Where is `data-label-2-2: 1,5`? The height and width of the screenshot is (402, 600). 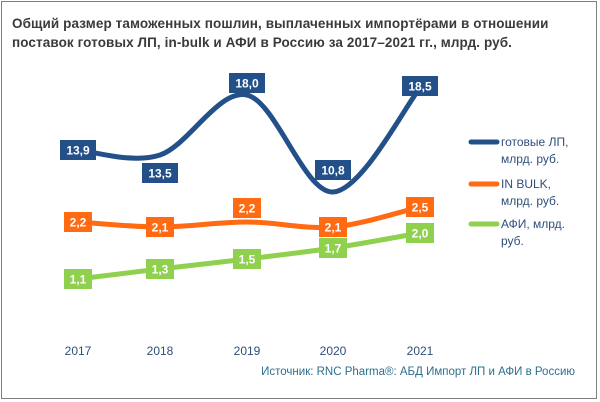 data-label-2-2: 1,5 is located at coordinates (247, 259).